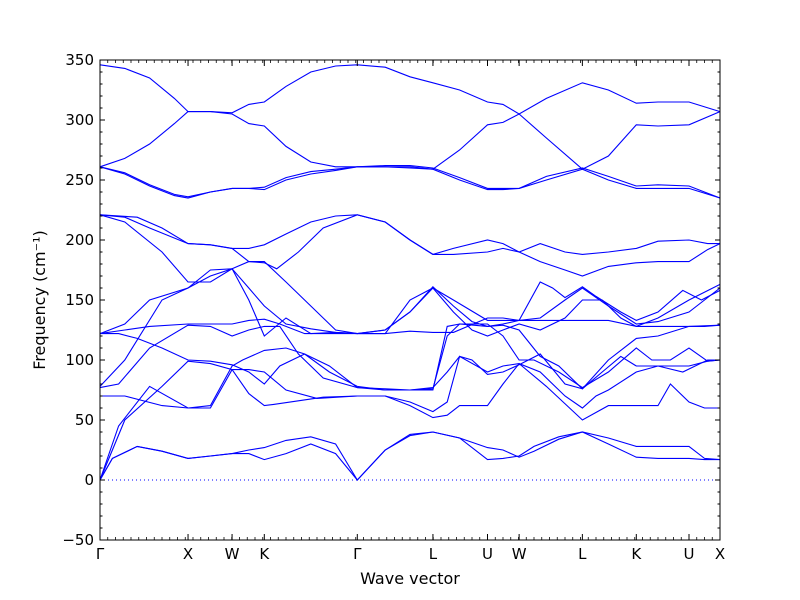 The height and width of the screenshot is (600, 800). What do you see at coordinates (78, 540) in the screenshot?
I see `y-tick-label: −50` at bounding box center [78, 540].